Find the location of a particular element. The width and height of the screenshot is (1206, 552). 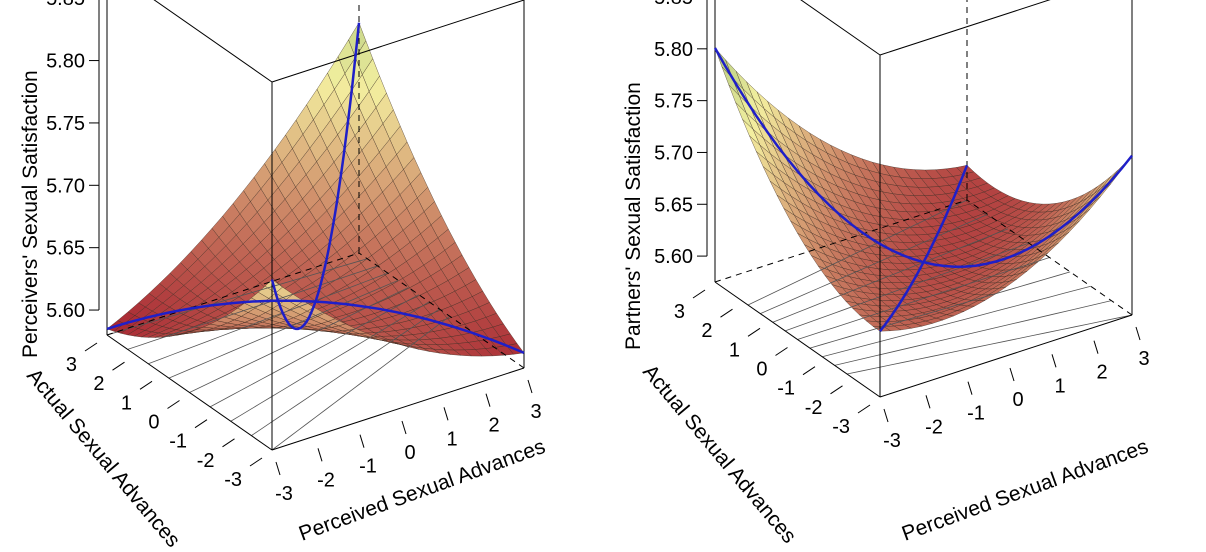

z-axis-label: Partners' Sexual Satisfaction is located at coordinates (633, 216).